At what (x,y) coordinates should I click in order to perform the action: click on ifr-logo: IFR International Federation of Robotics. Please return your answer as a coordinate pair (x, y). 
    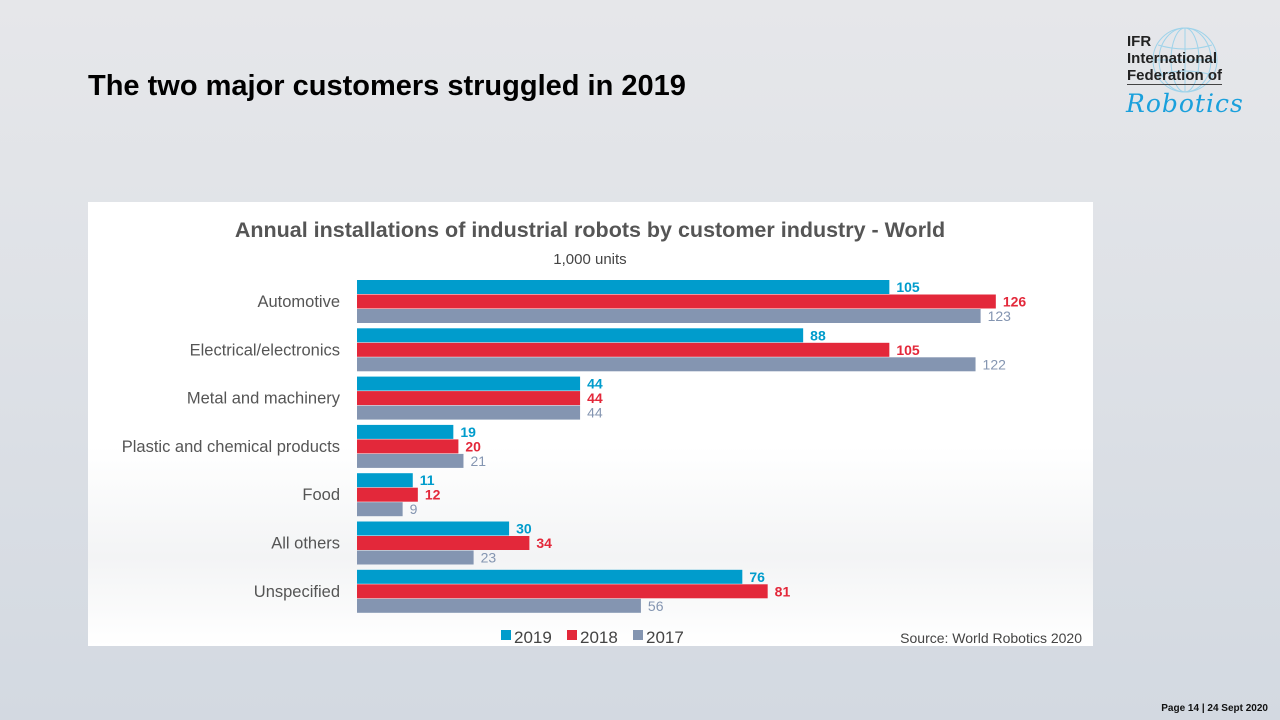
    Looking at the image, I should click on (1190, 75).